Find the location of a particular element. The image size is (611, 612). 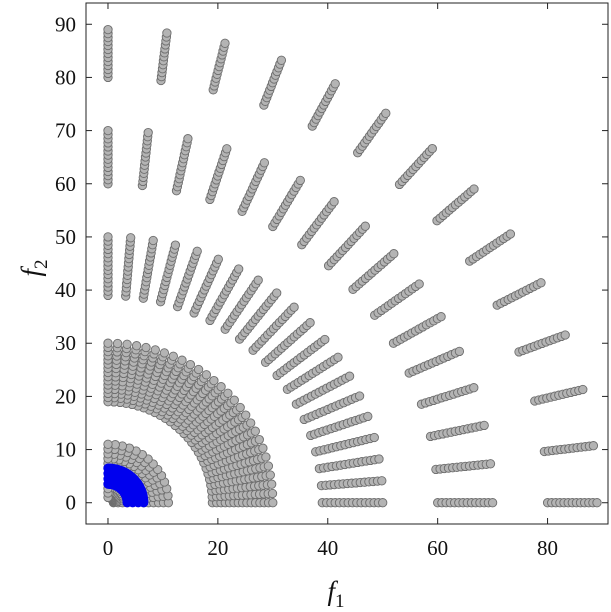

y-tick-label: 20 is located at coordinates (65, 396).